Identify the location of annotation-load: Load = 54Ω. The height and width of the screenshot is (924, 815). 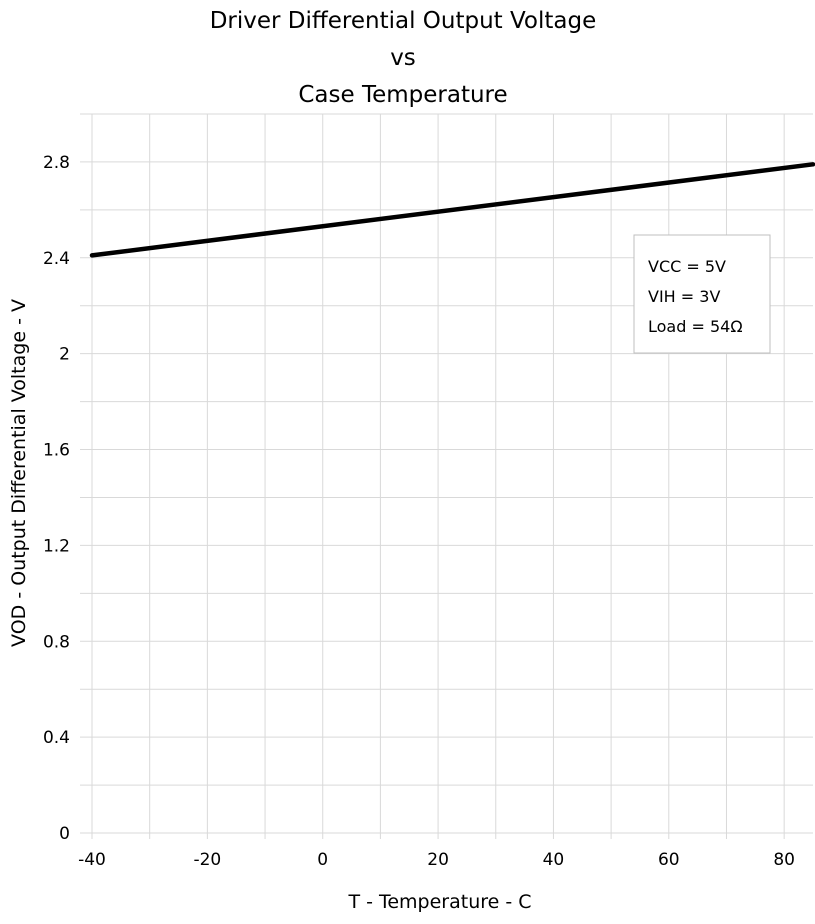
(695, 326).